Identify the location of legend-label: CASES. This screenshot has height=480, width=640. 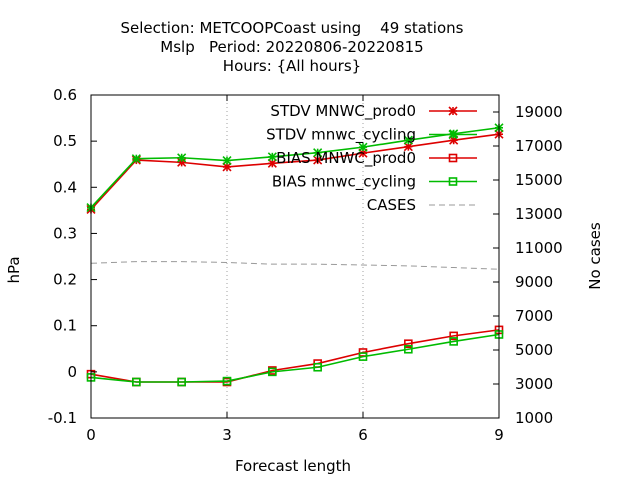
(391, 205).